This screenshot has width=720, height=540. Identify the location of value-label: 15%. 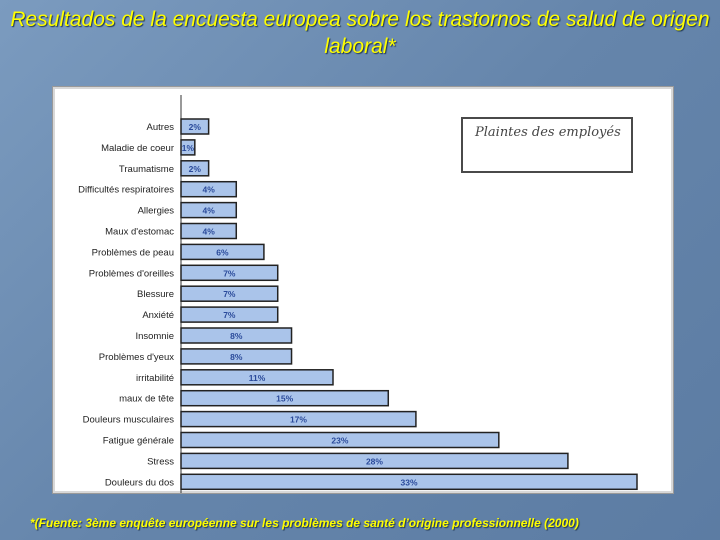
(284, 399).